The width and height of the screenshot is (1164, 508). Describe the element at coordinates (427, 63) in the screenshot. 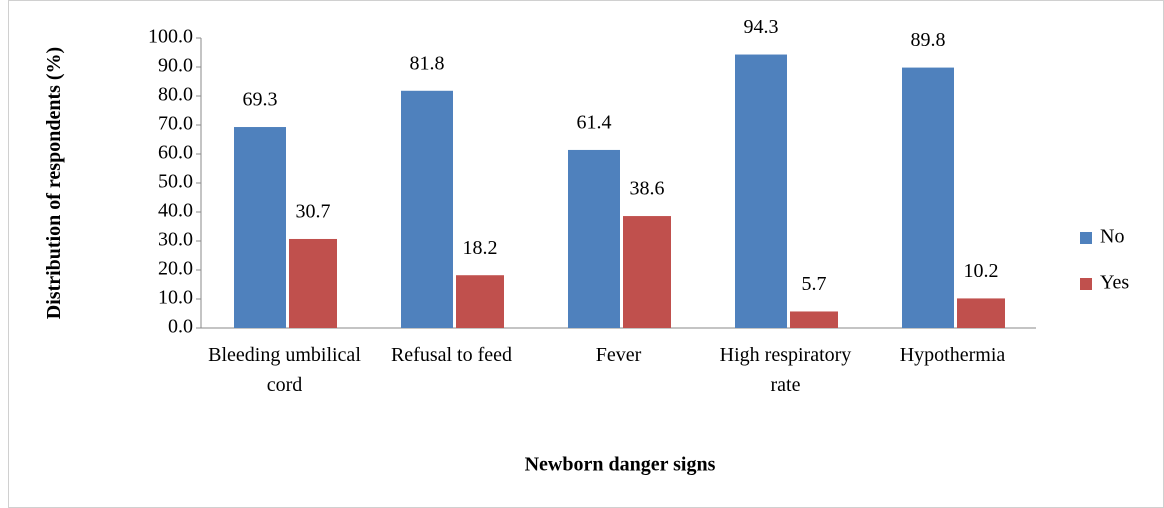

I see `data-label: 81.8` at that location.